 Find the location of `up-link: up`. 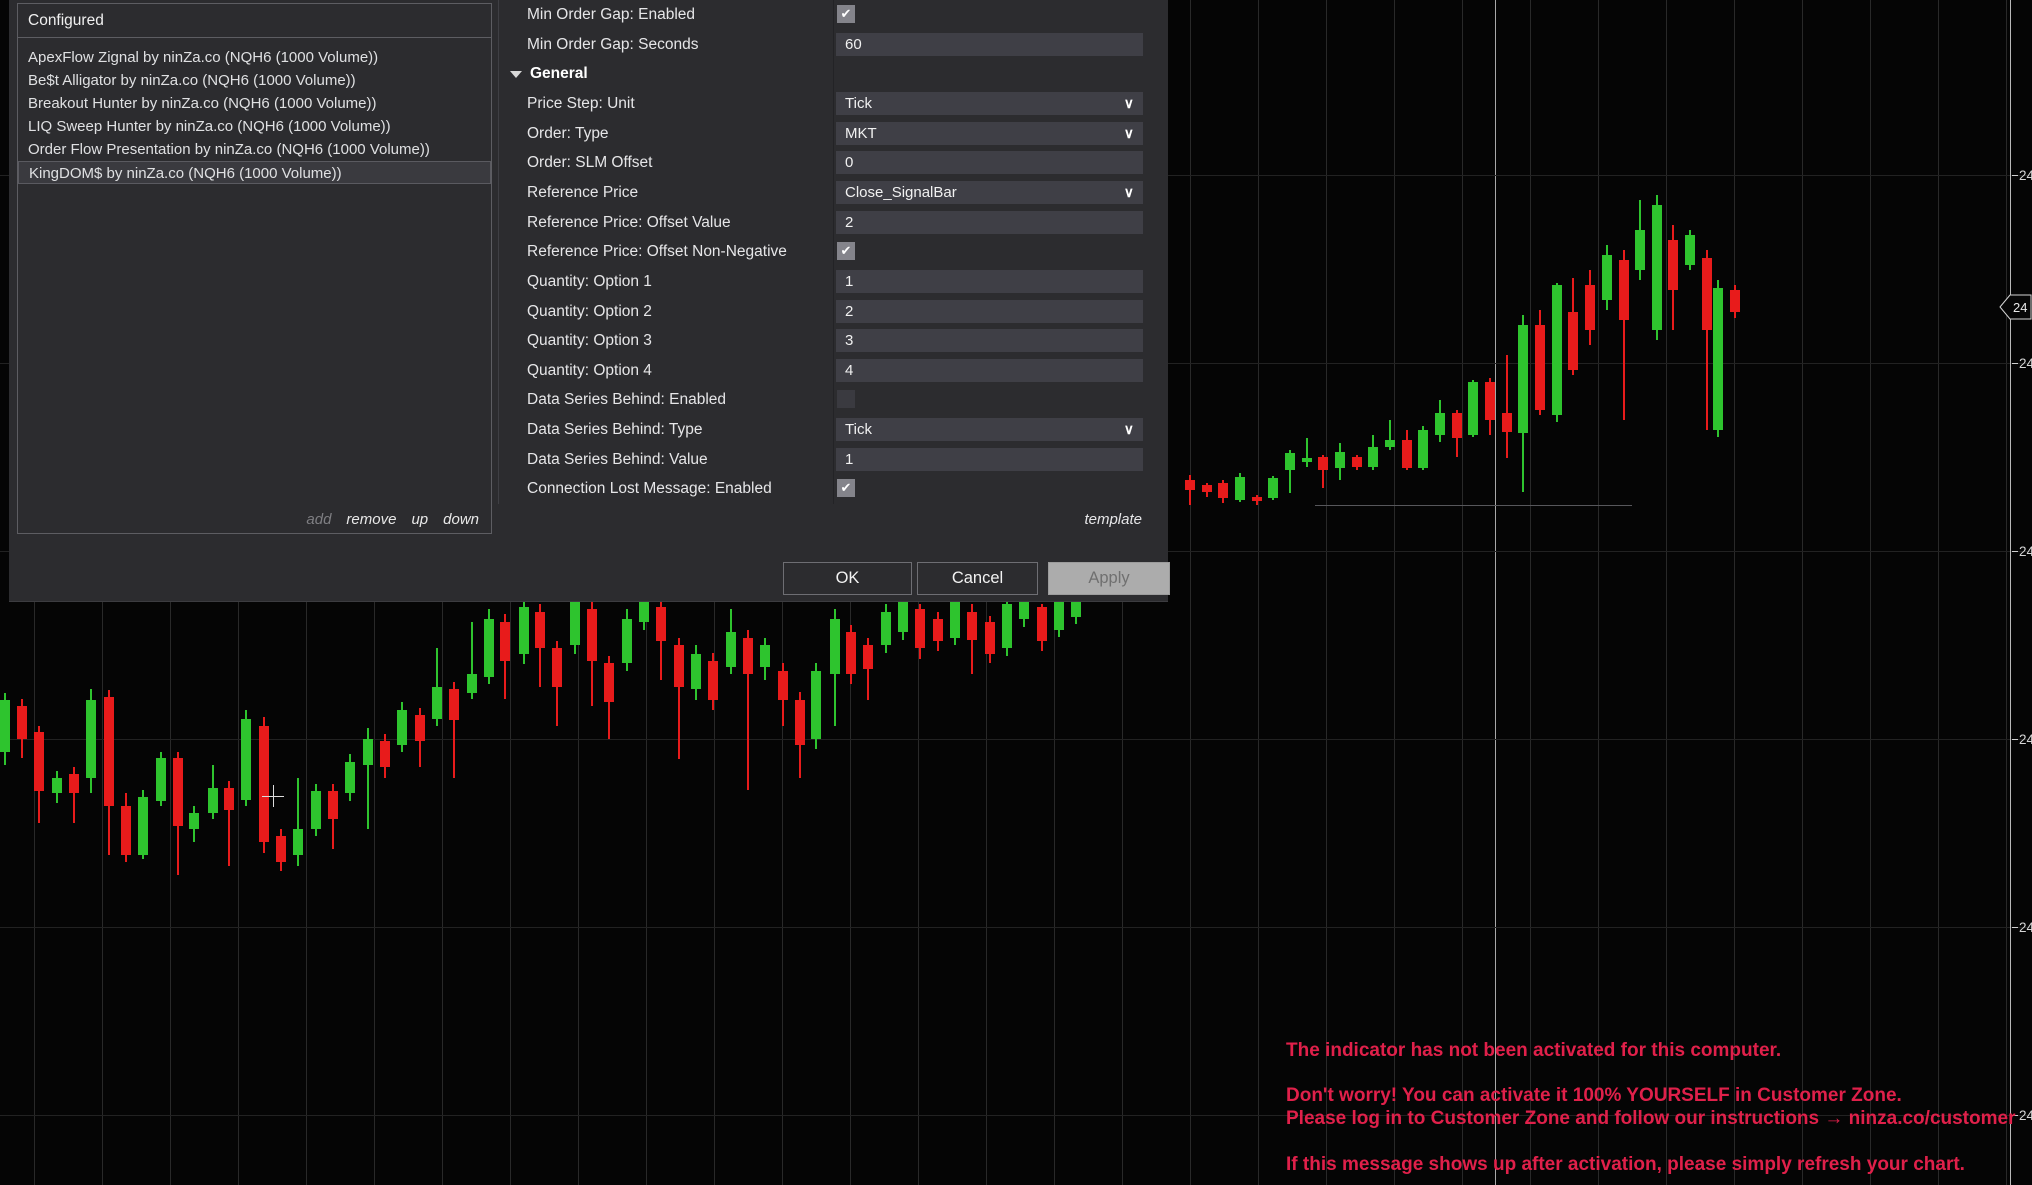

up-link: up is located at coordinates (420, 519).